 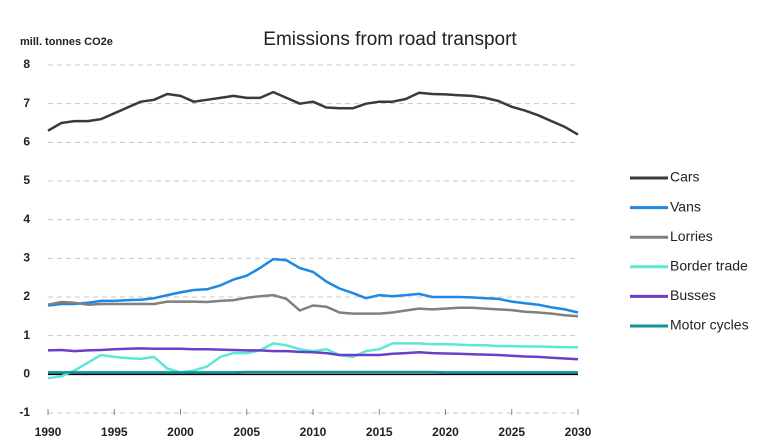 I want to click on y-tick-label: 7, so click(x=26, y=103).